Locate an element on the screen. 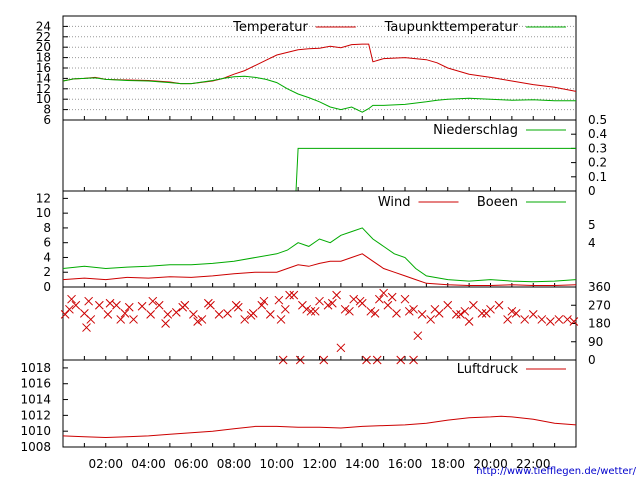  legend-label: Boeen is located at coordinates (497, 202).